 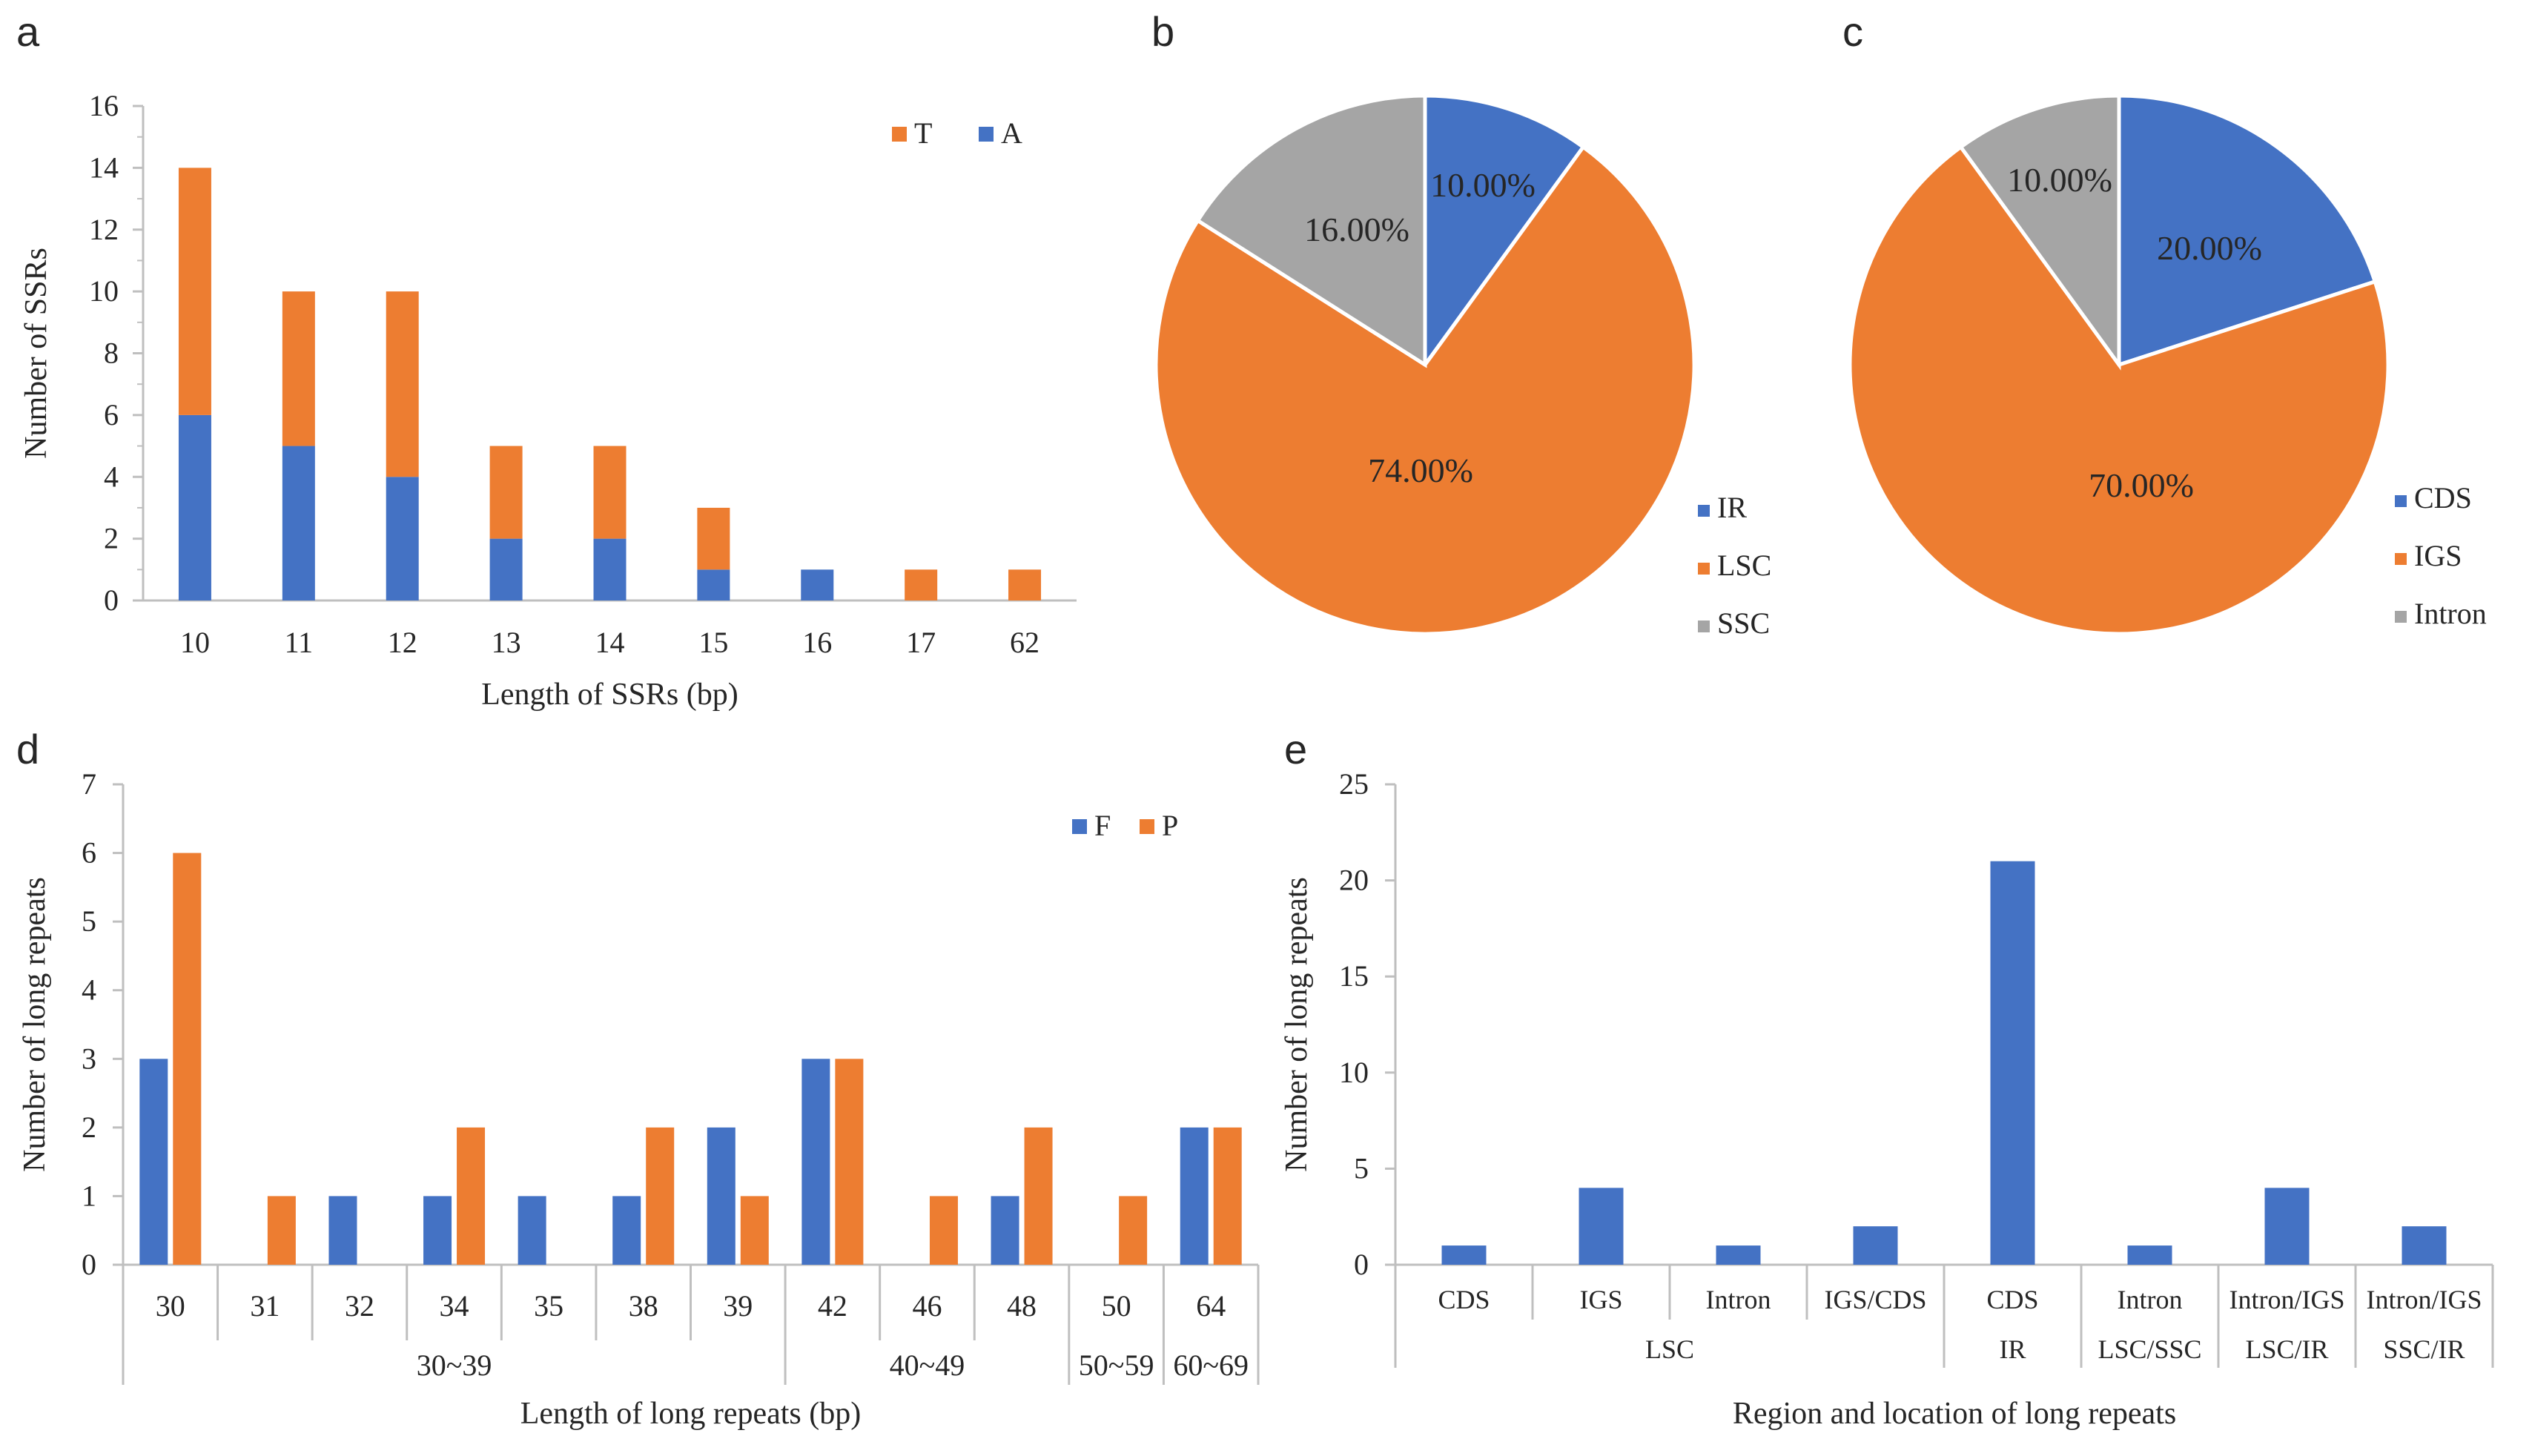 I want to click on c-data-label-IGS: 70.00%, so click(x=2141, y=485).